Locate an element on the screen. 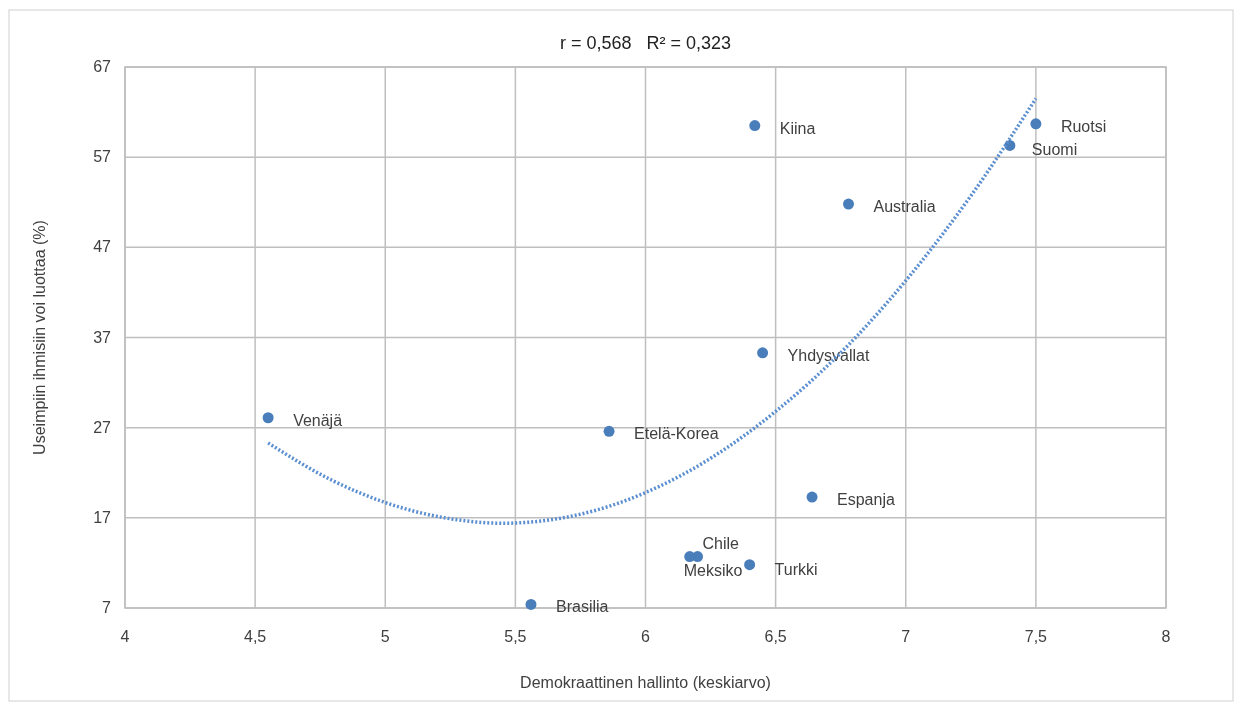 The image size is (1244, 711). x-tick-label: 5 is located at coordinates (385, 636).